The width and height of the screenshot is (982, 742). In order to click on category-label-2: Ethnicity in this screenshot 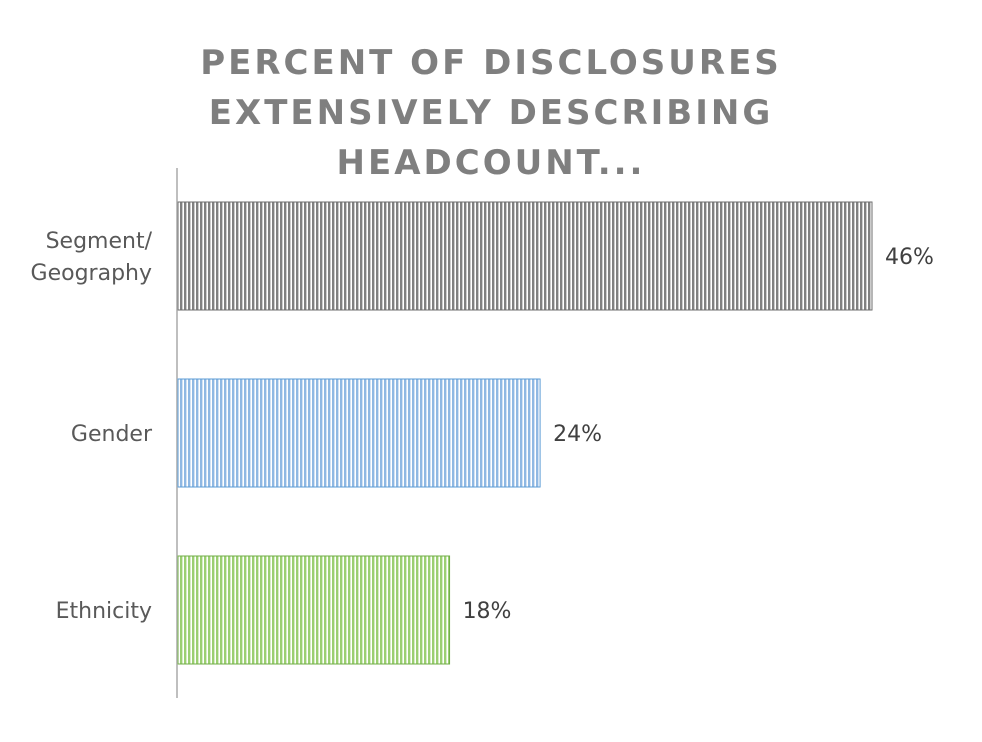, I will do `click(104, 611)`.